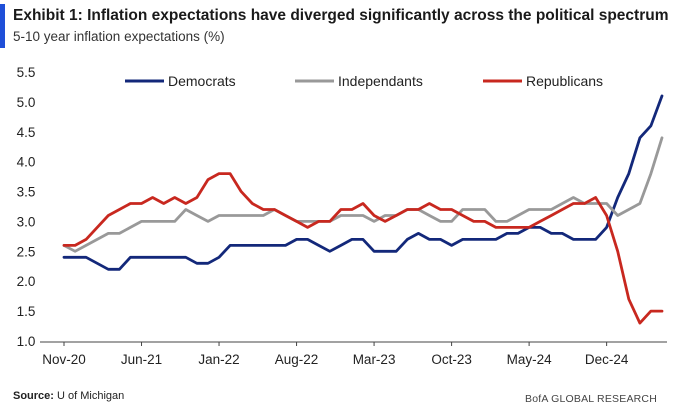 The image size is (675, 419). Describe the element at coordinates (530, 359) in the screenshot. I see `x-tick-label: May-24` at that location.